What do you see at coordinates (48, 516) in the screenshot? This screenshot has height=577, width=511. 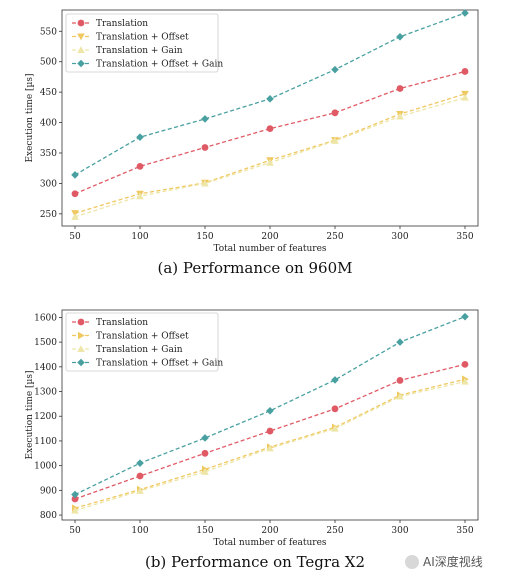 I see `chart-b-y-tick-label: 800` at bounding box center [48, 516].